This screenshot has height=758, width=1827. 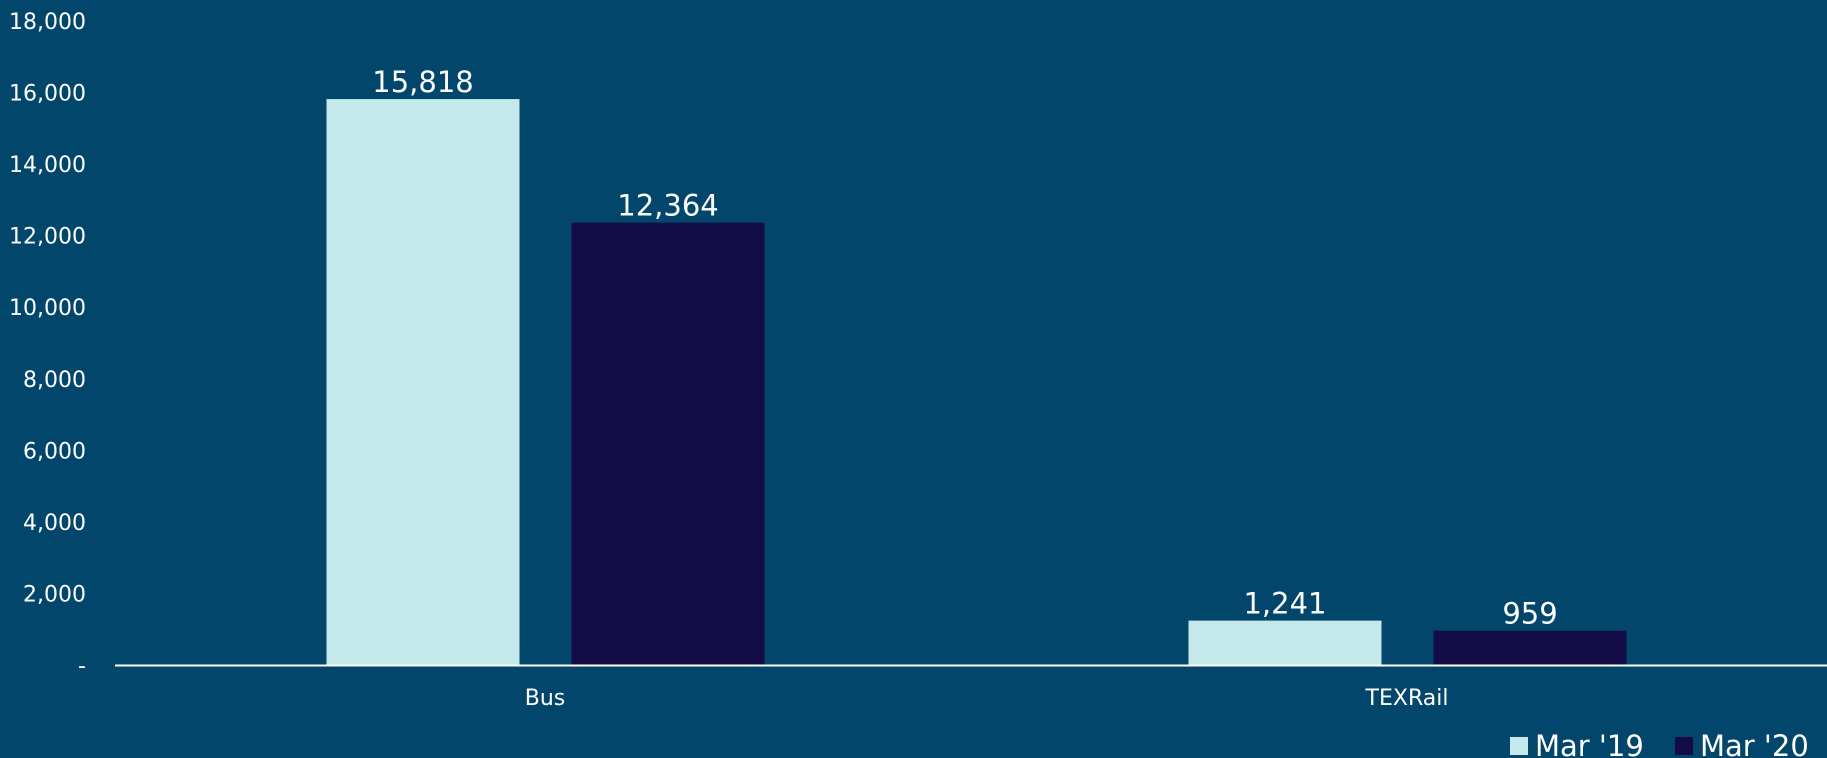 I want to click on y-tick-label: 8,000, so click(x=54, y=380).